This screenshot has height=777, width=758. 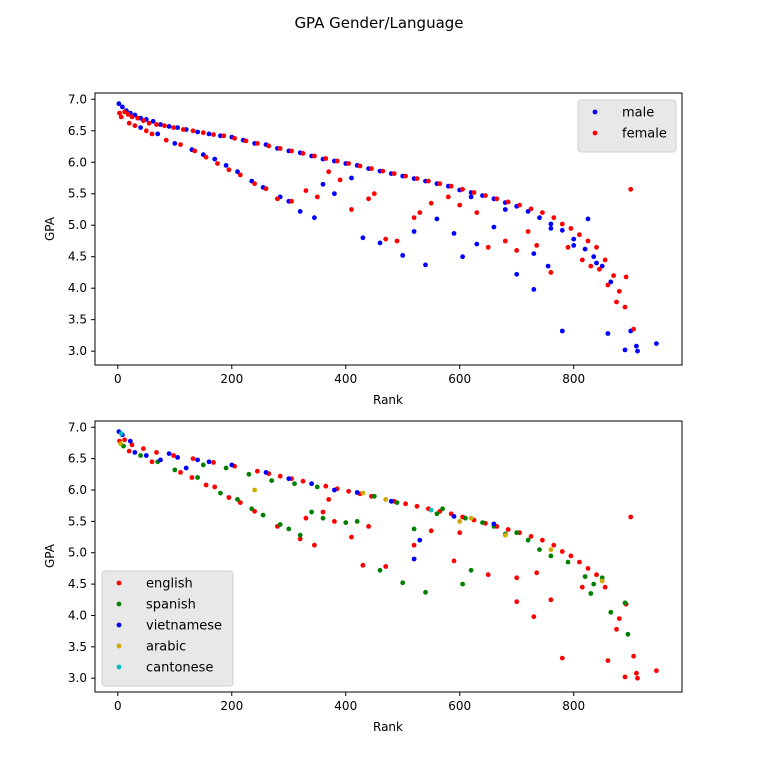 What do you see at coordinates (50, 228) in the screenshot?
I see `top-y-axis-label: GPA` at bounding box center [50, 228].